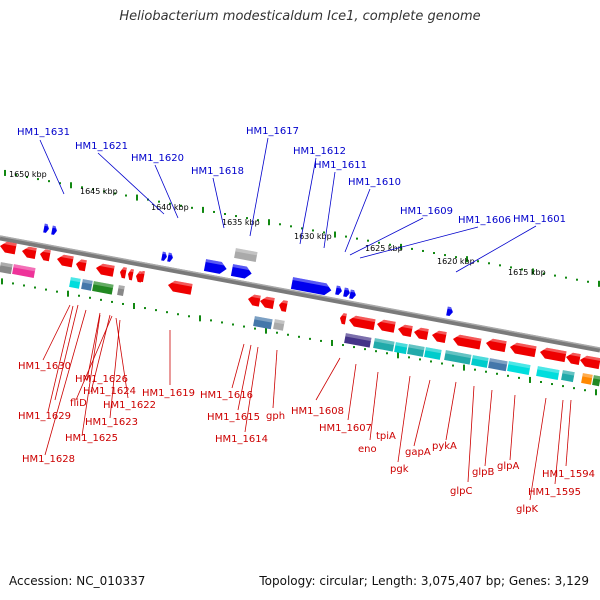  Describe the element at coordinates (78, 403) in the screenshot. I see `gene-label: fliD` at that location.